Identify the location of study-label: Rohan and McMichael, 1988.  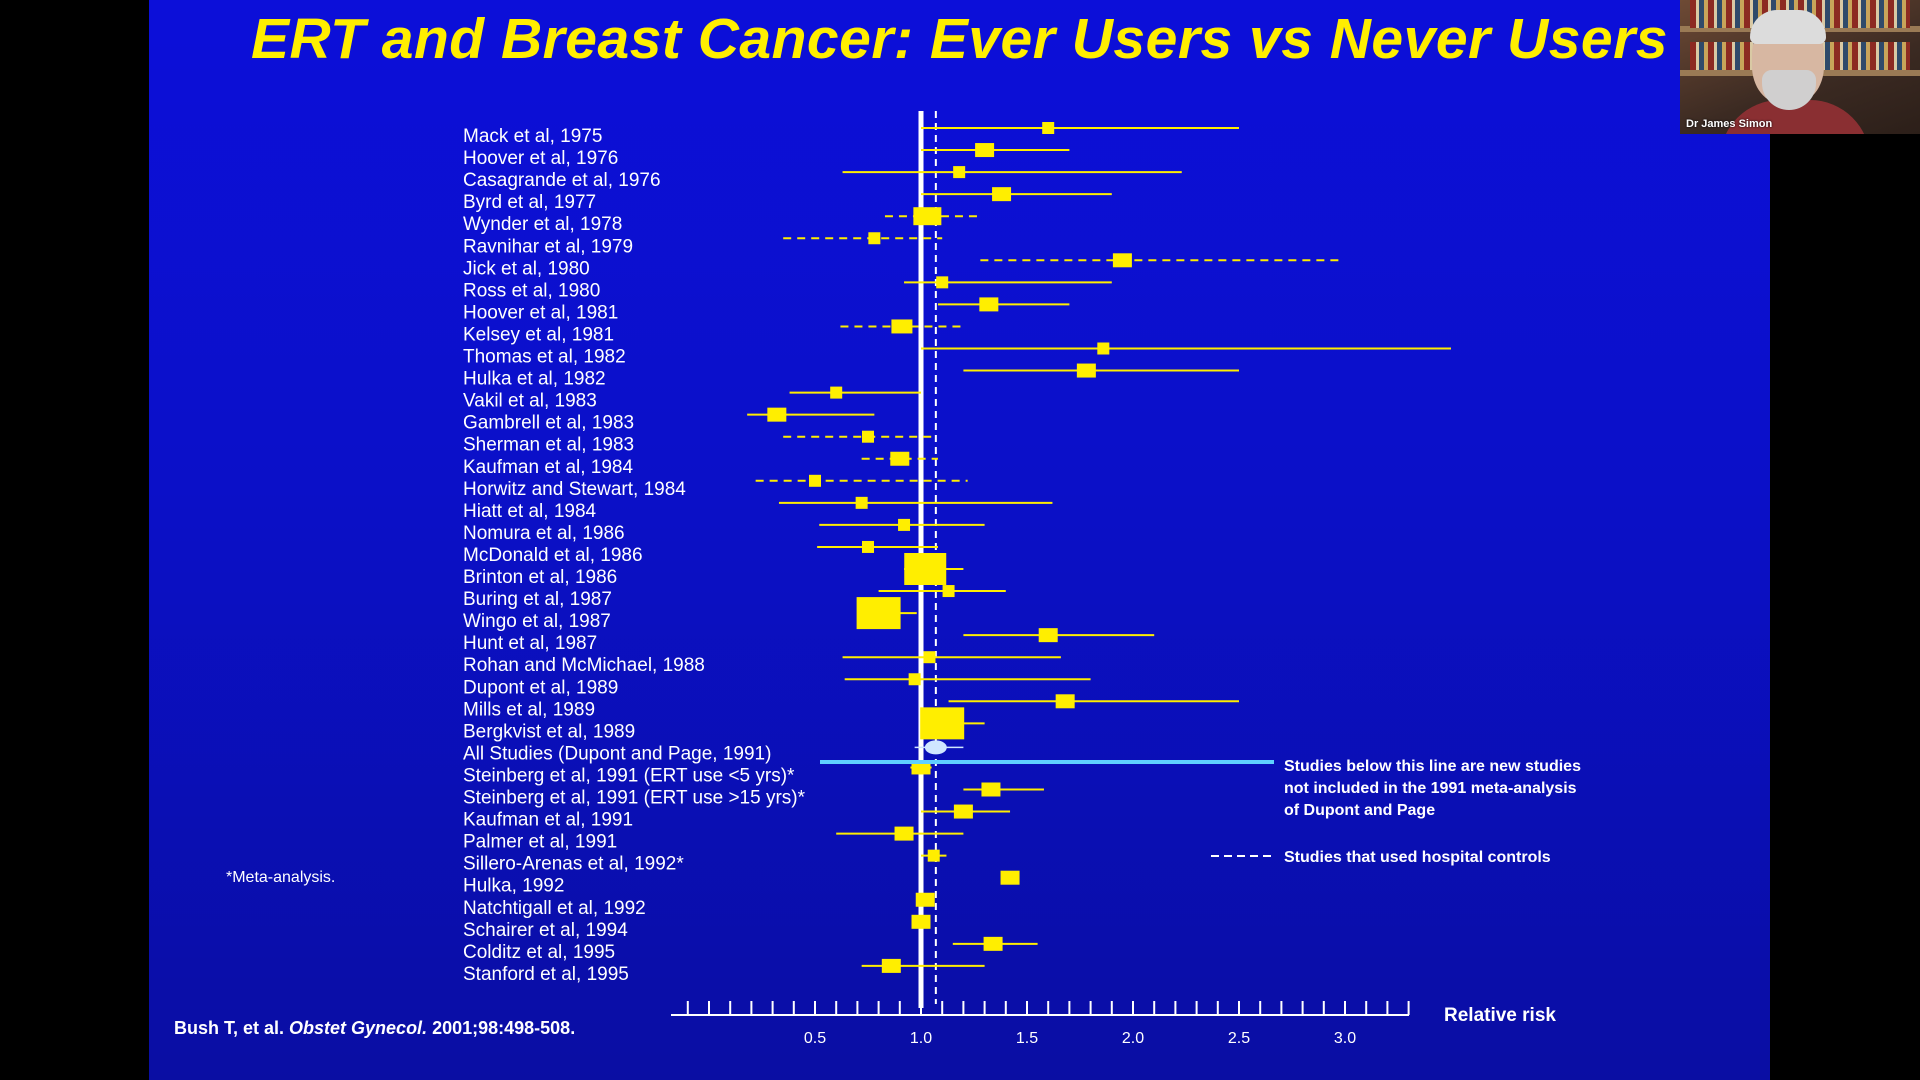
(584, 665).